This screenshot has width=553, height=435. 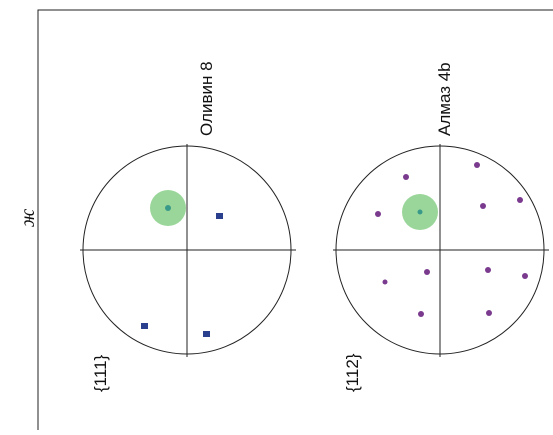 I want to click on axis-label: ж, so click(x=28, y=217).